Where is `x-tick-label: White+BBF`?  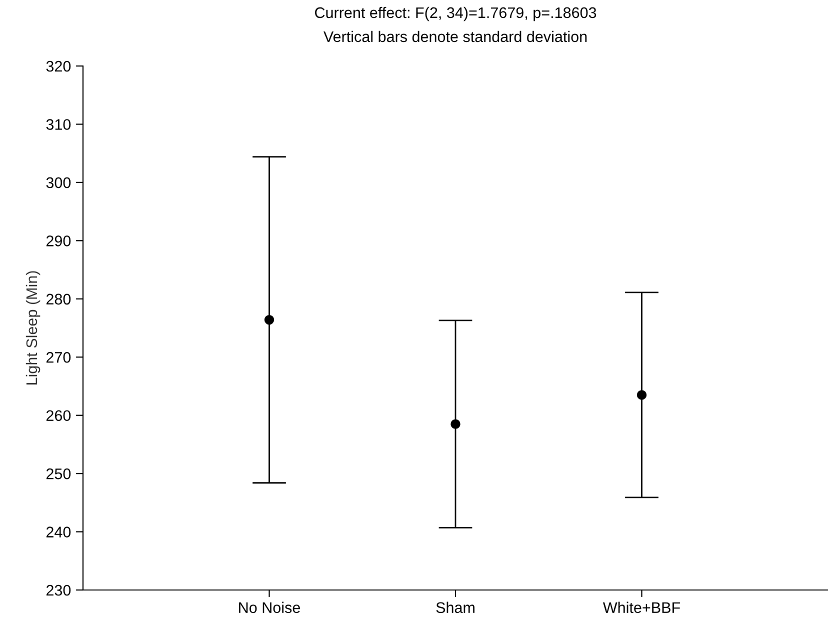
x-tick-label: White+BBF is located at coordinates (641, 608).